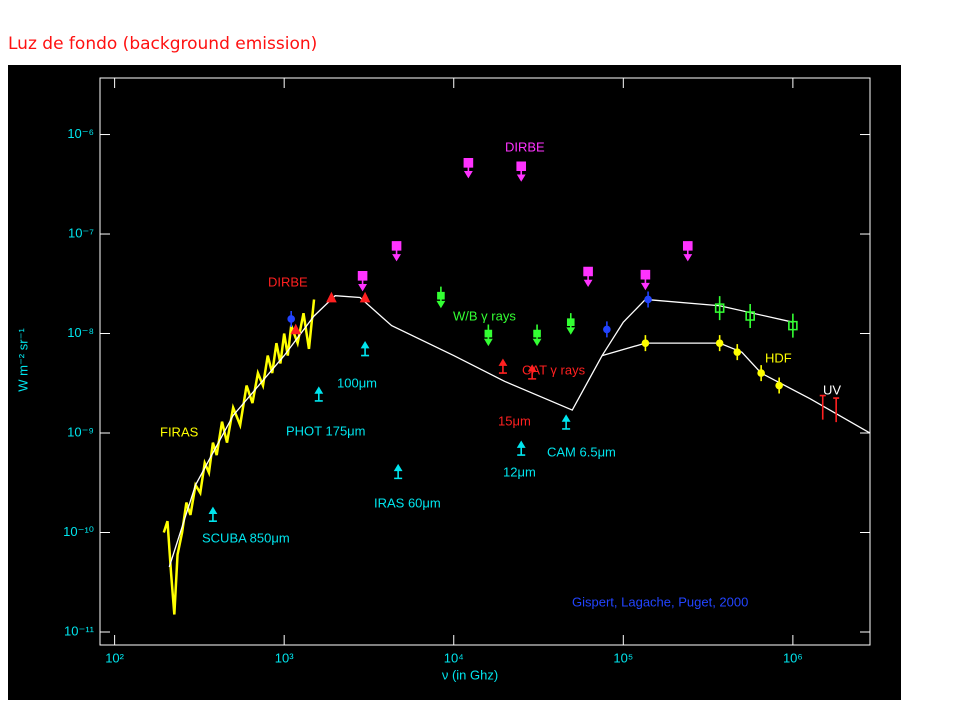  I want to click on x-tick-label: 10², so click(114, 657).